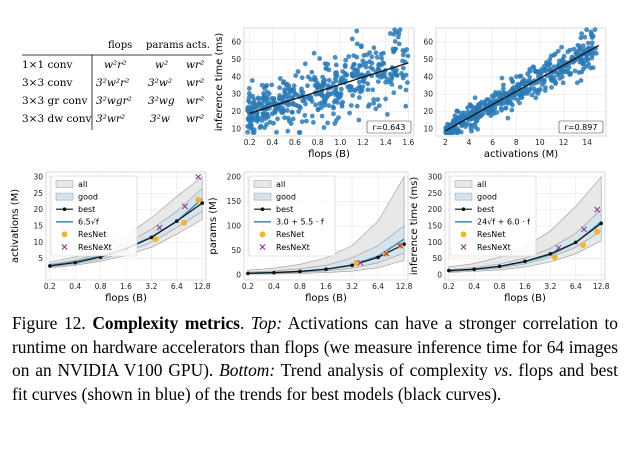 This screenshot has width=629, height=462. Describe the element at coordinates (234, 226) in the screenshot. I see `y-tick-label: 100` at that location.